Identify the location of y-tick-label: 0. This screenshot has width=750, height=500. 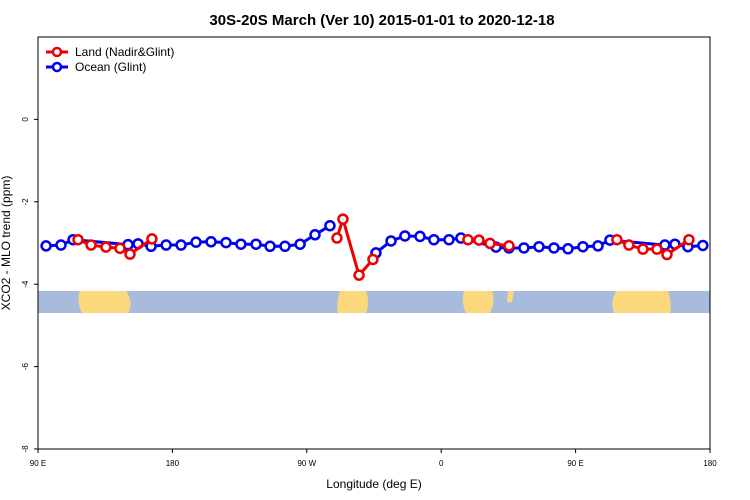
(25, 119).